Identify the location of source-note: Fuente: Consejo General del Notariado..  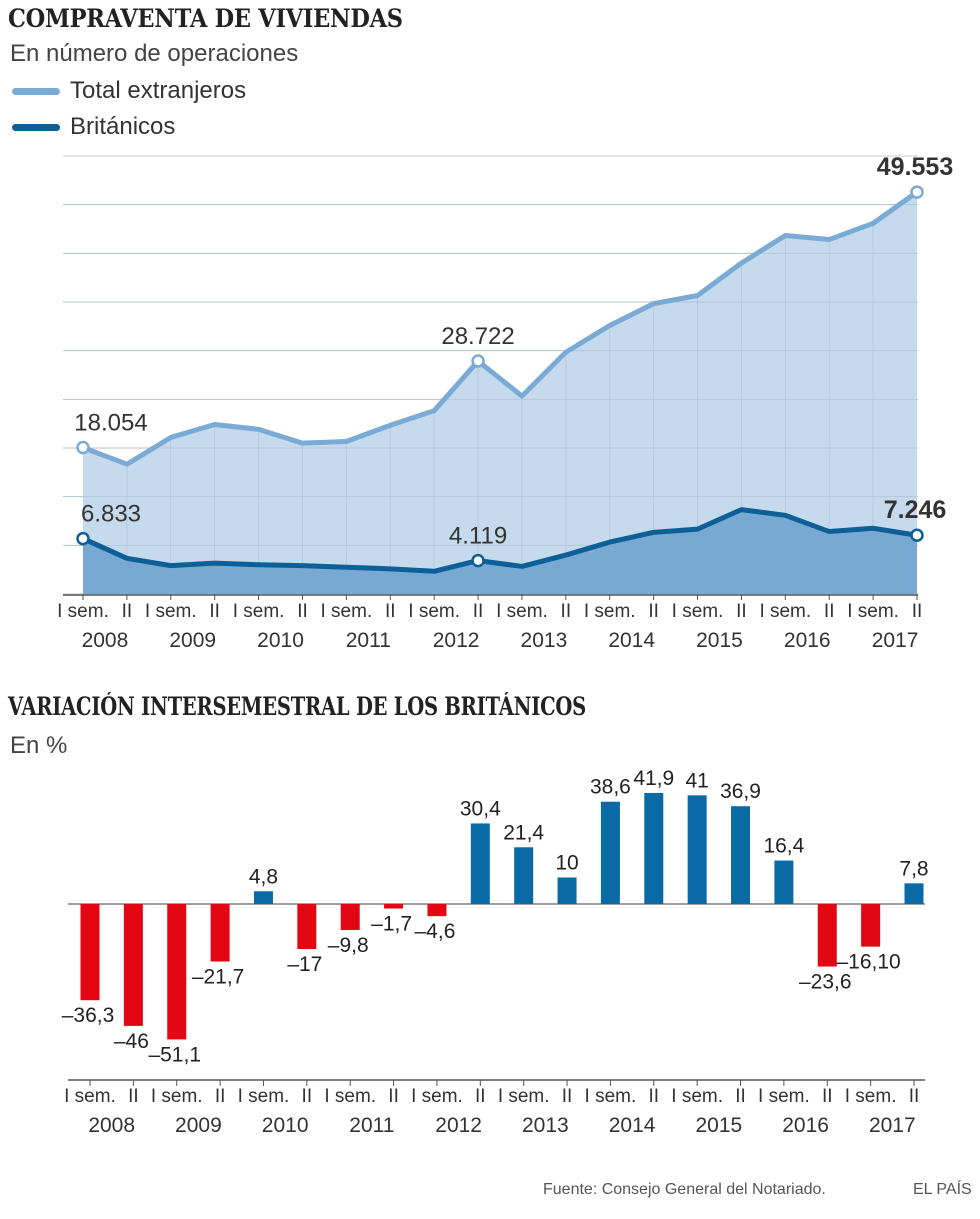
(684, 1189).